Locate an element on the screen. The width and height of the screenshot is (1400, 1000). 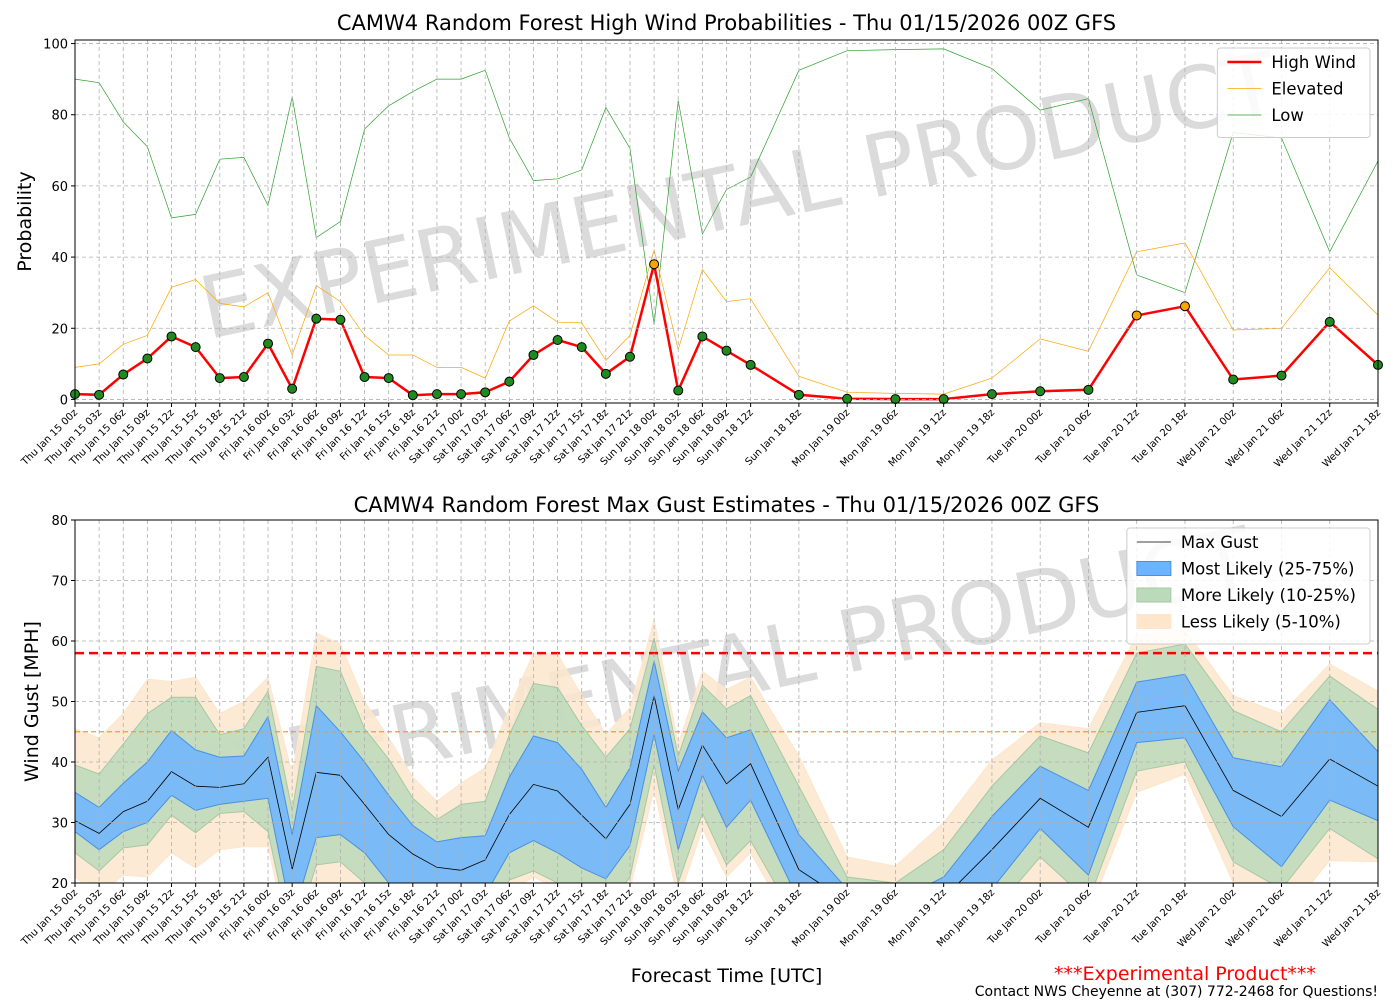
y-tick-label: 0 is located at coordinates (64, 400).